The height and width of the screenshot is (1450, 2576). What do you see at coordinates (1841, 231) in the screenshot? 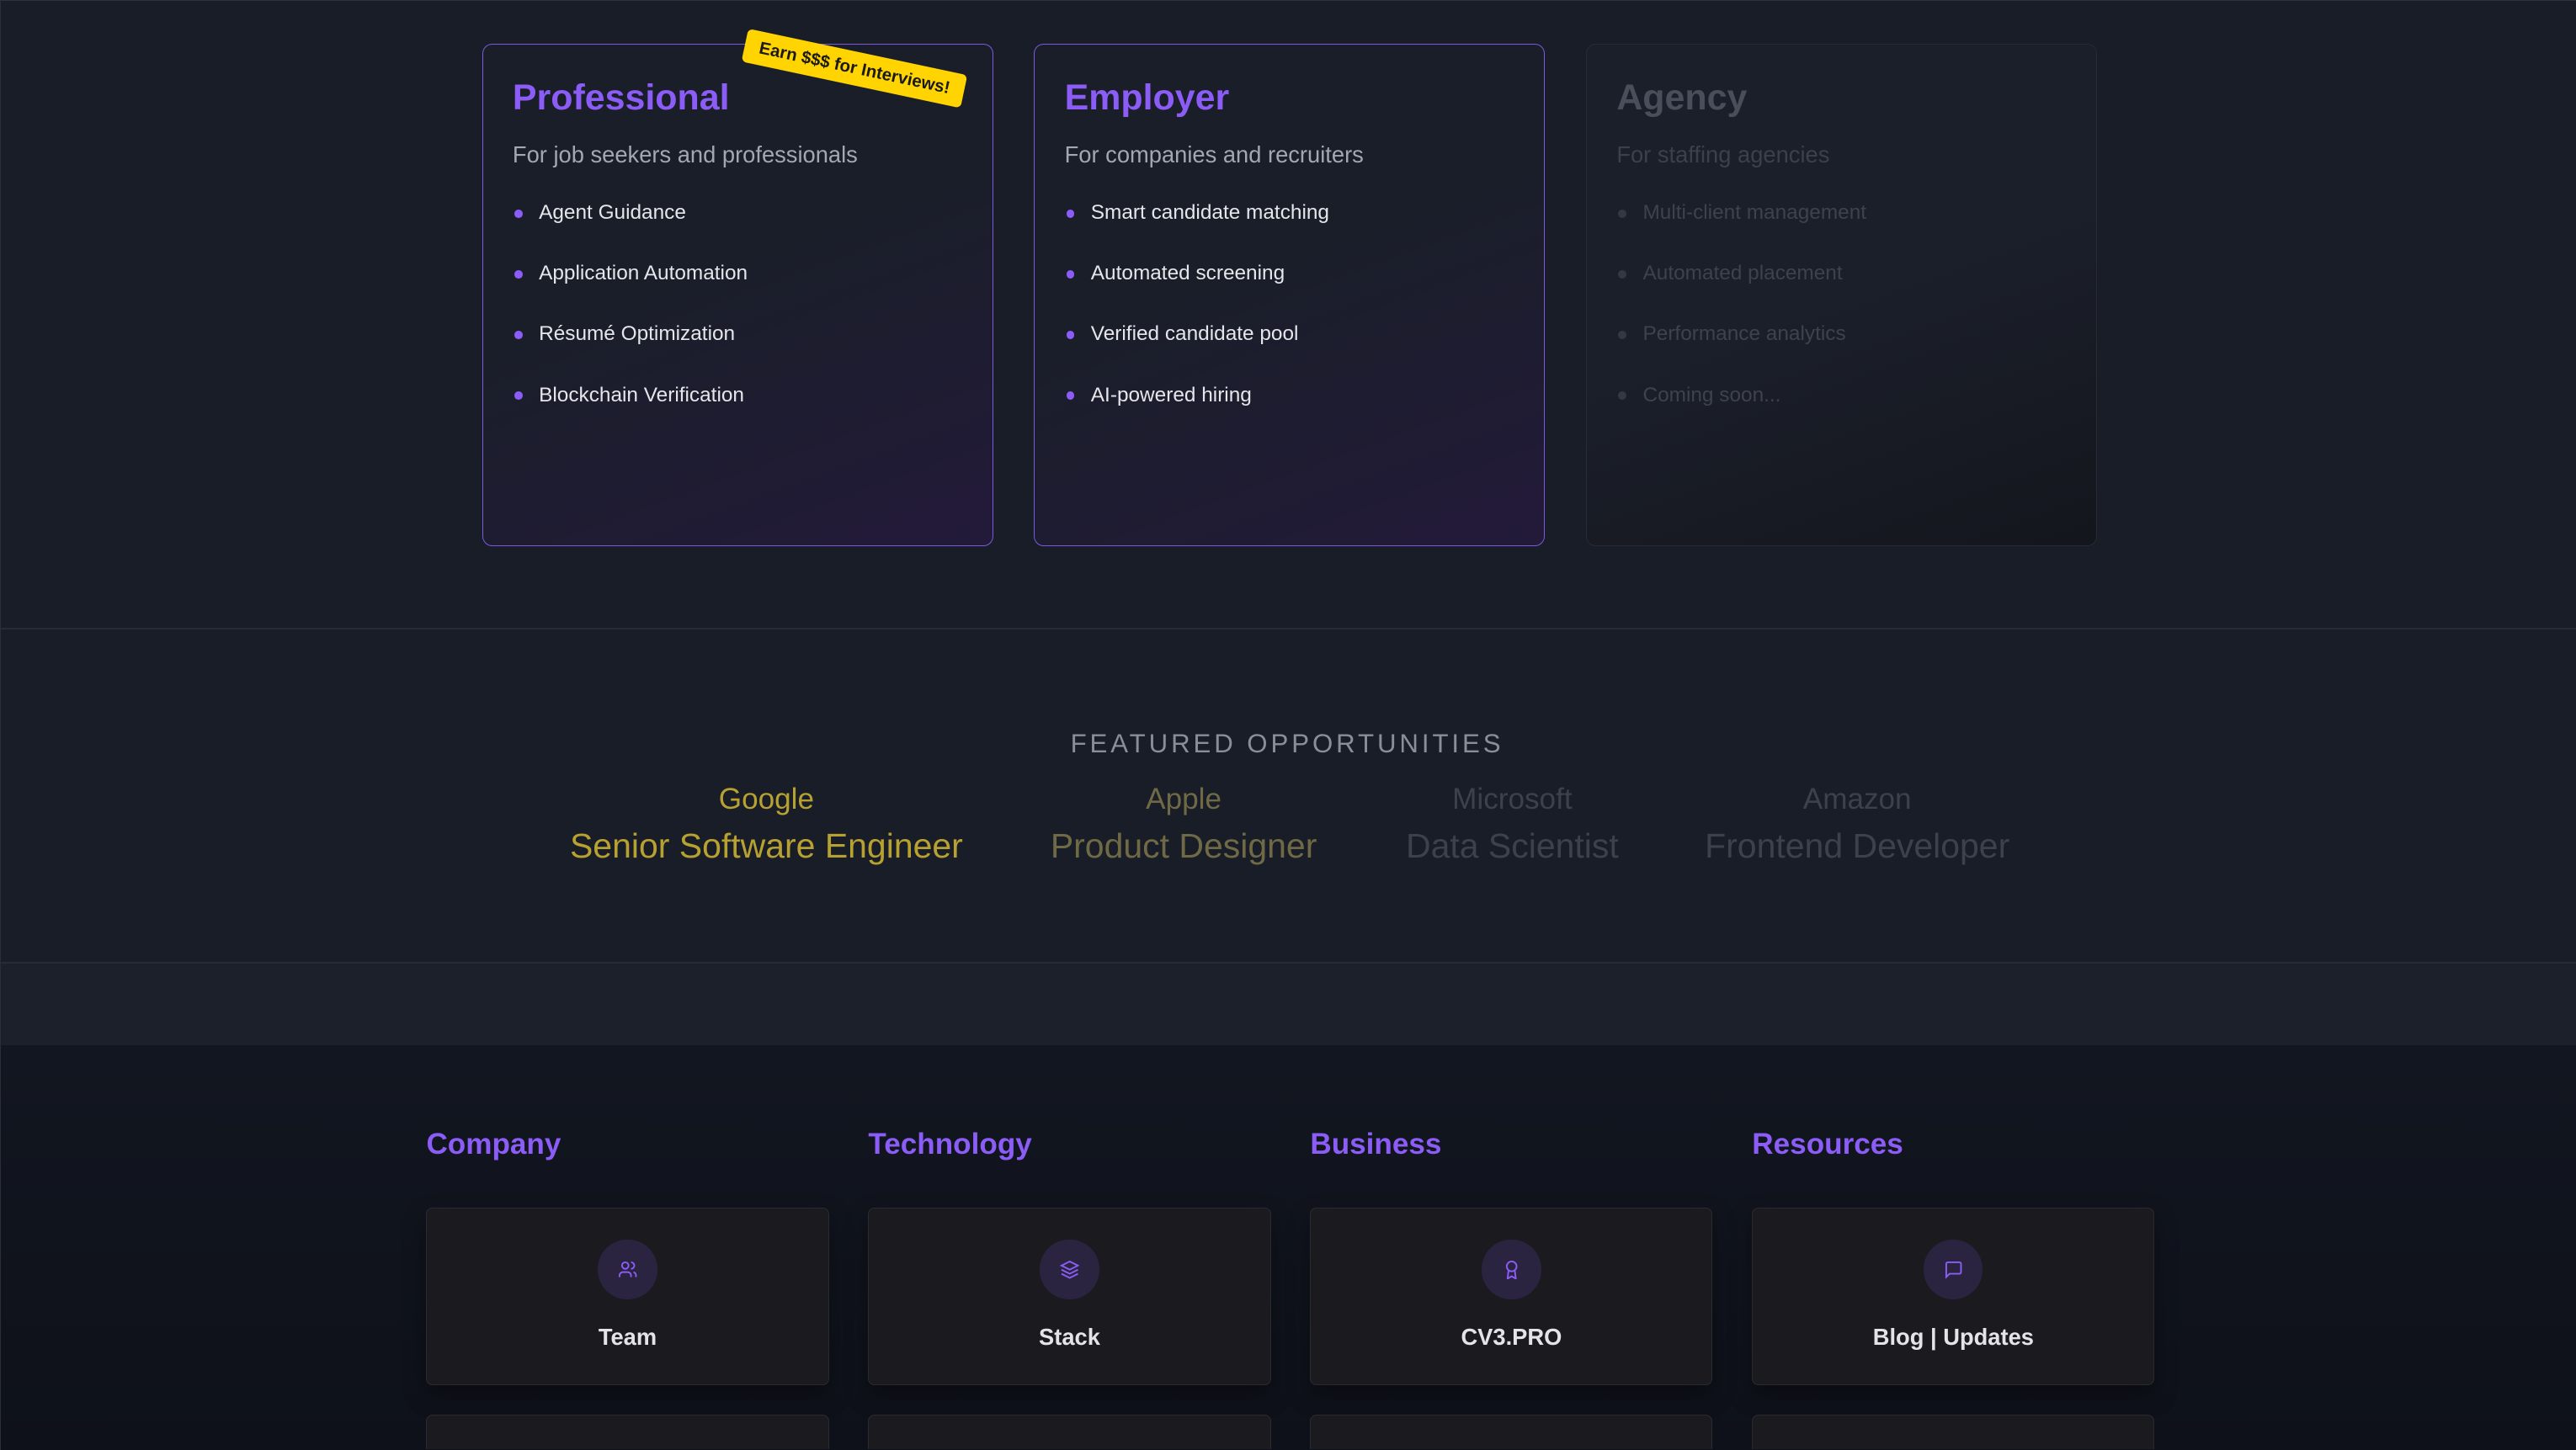
I see `feature-item: Multi-client management` at bounding box center [1841, 231].